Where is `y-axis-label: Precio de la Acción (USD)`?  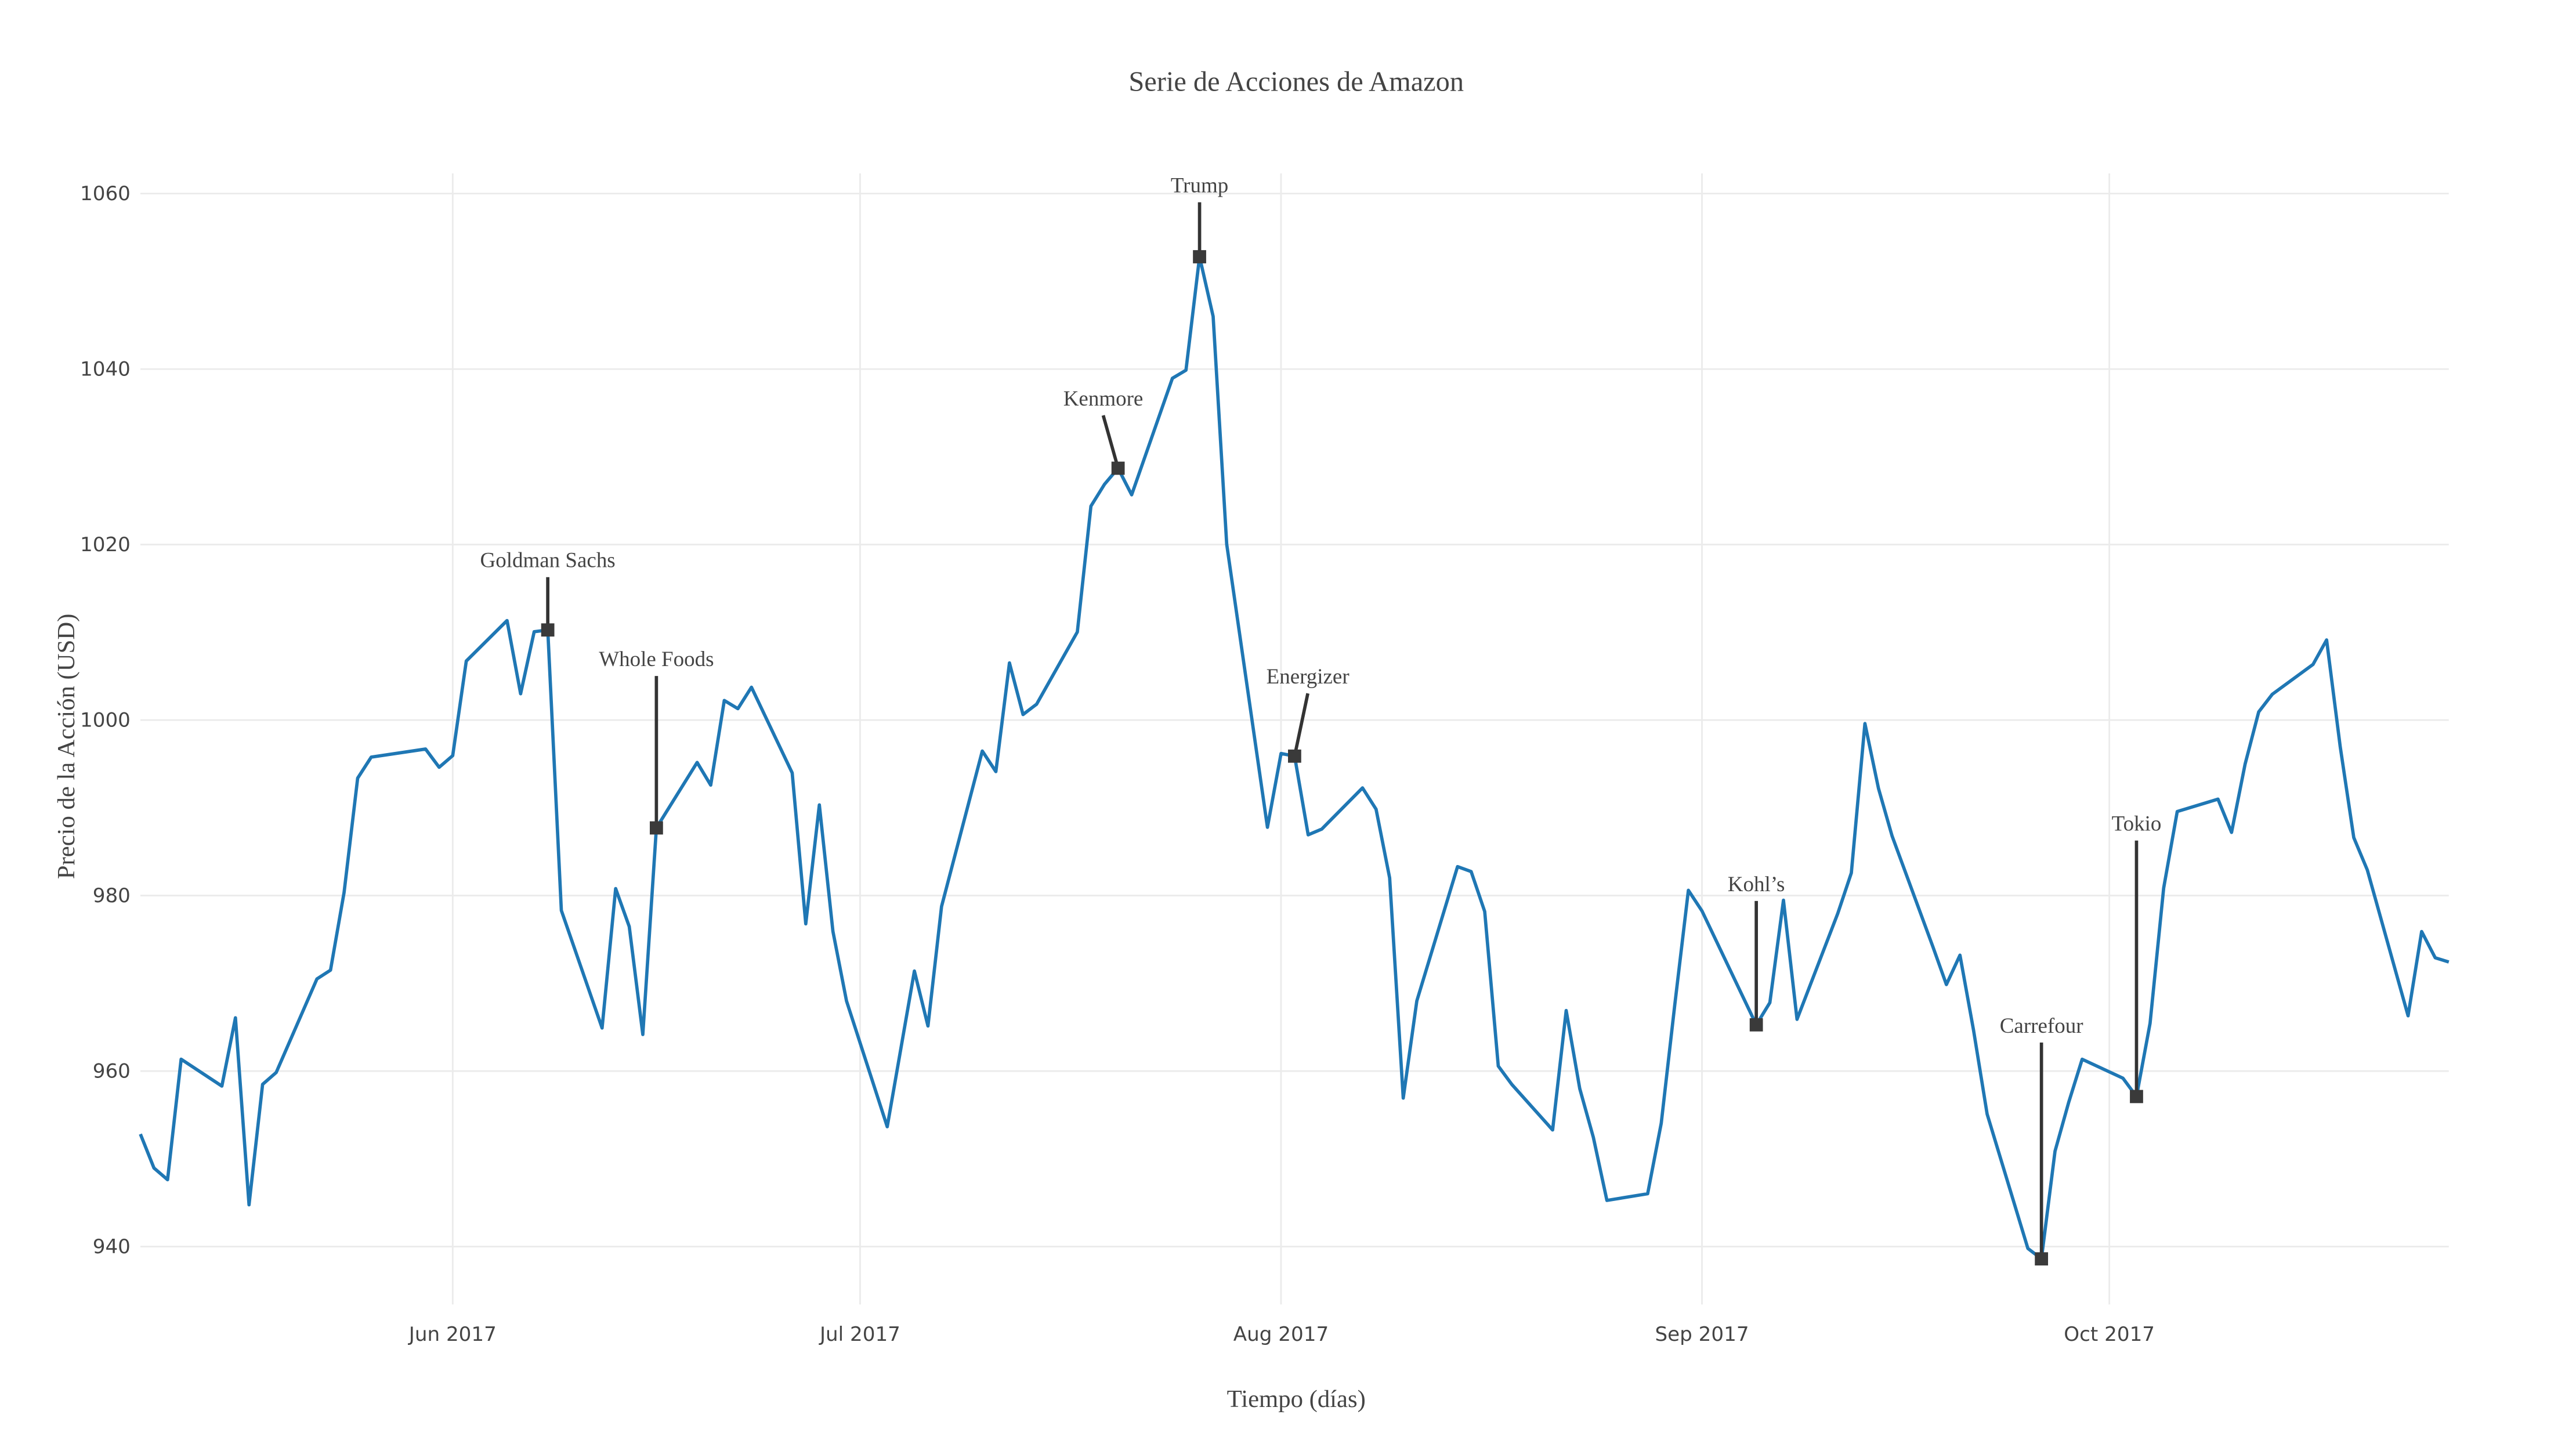
y-axis-label: Precio de la Acción (USD) is located at coordinates (66, 747).